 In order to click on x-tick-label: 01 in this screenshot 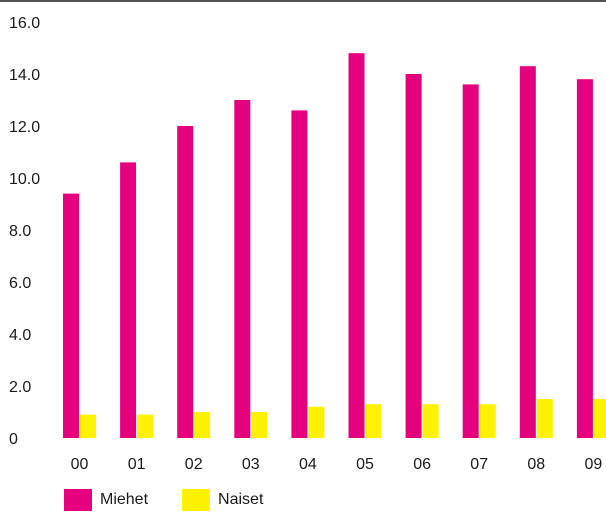, I will do `click(137, 464)`.